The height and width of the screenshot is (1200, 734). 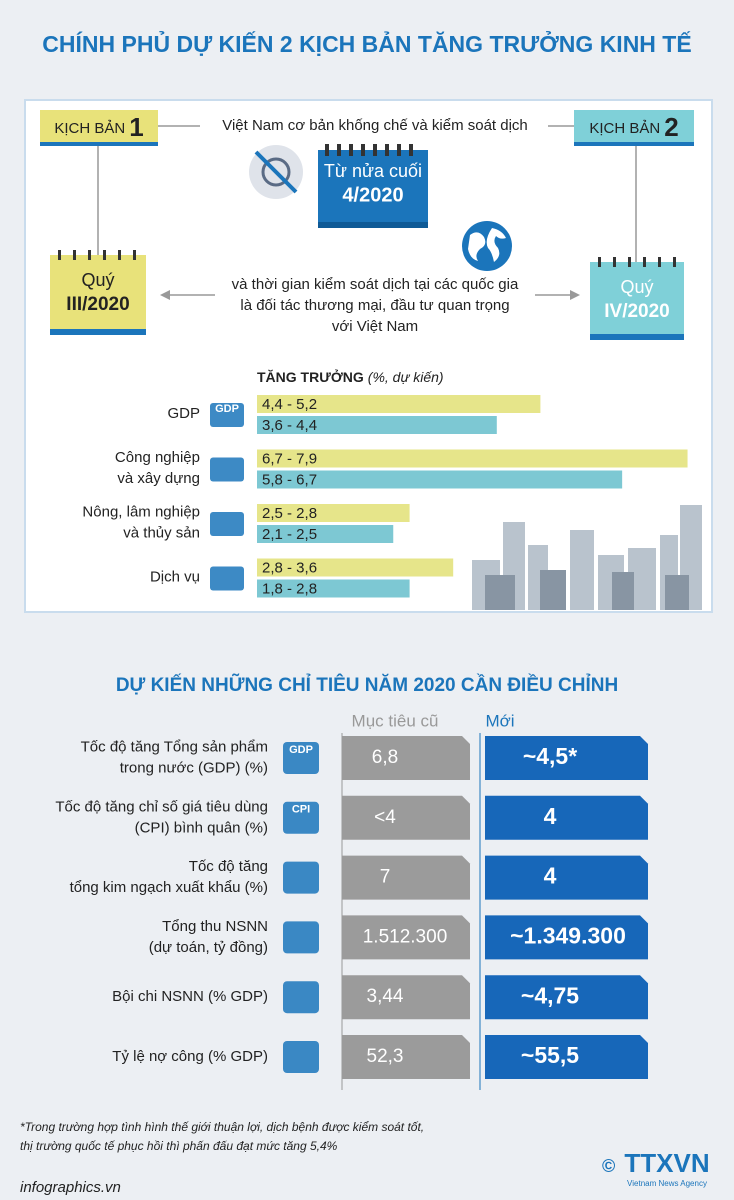 I want to click on growth-title: TĂNG TRƯỞNG (%, dự kiến), so click(x=350, y=376).